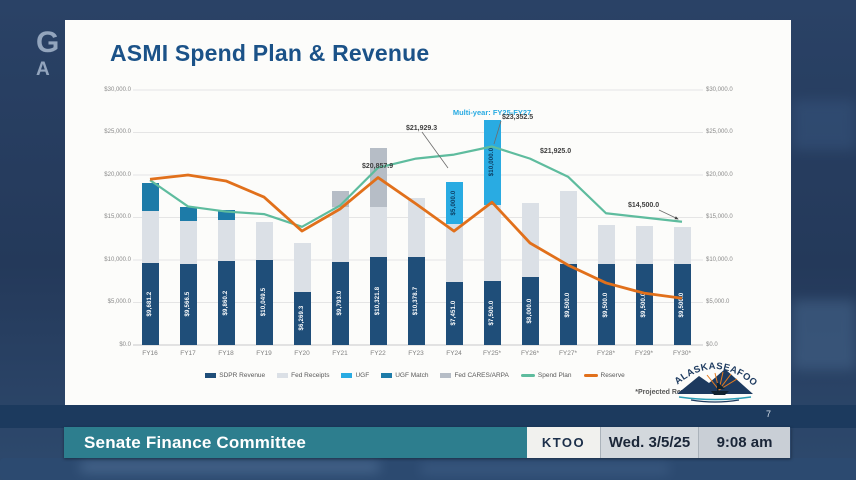 The height and width of the screenshot is (480, 856). I want to click on legend-item-ugf-match: UGF Match, so click(404, 375).